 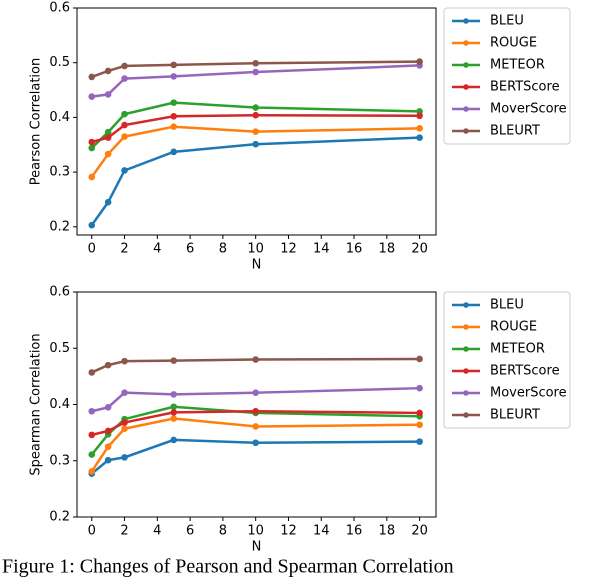 I want to click on legend-label: BERTScore, so click(x=525, y=87).